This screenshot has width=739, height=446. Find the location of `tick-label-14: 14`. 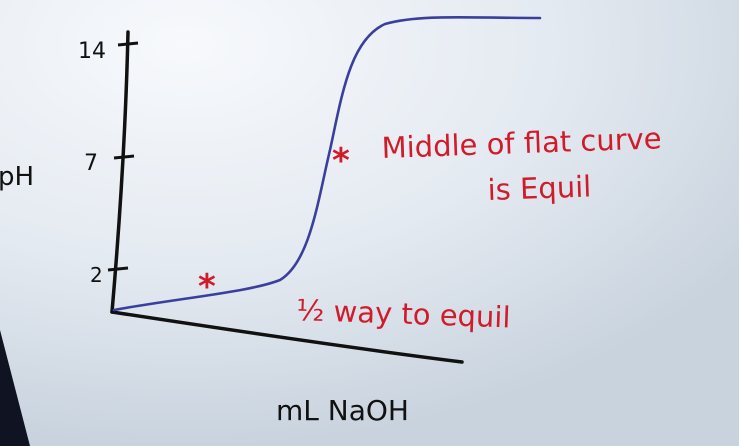

tick-label-14: 14 is located at coordinates (92, 51).